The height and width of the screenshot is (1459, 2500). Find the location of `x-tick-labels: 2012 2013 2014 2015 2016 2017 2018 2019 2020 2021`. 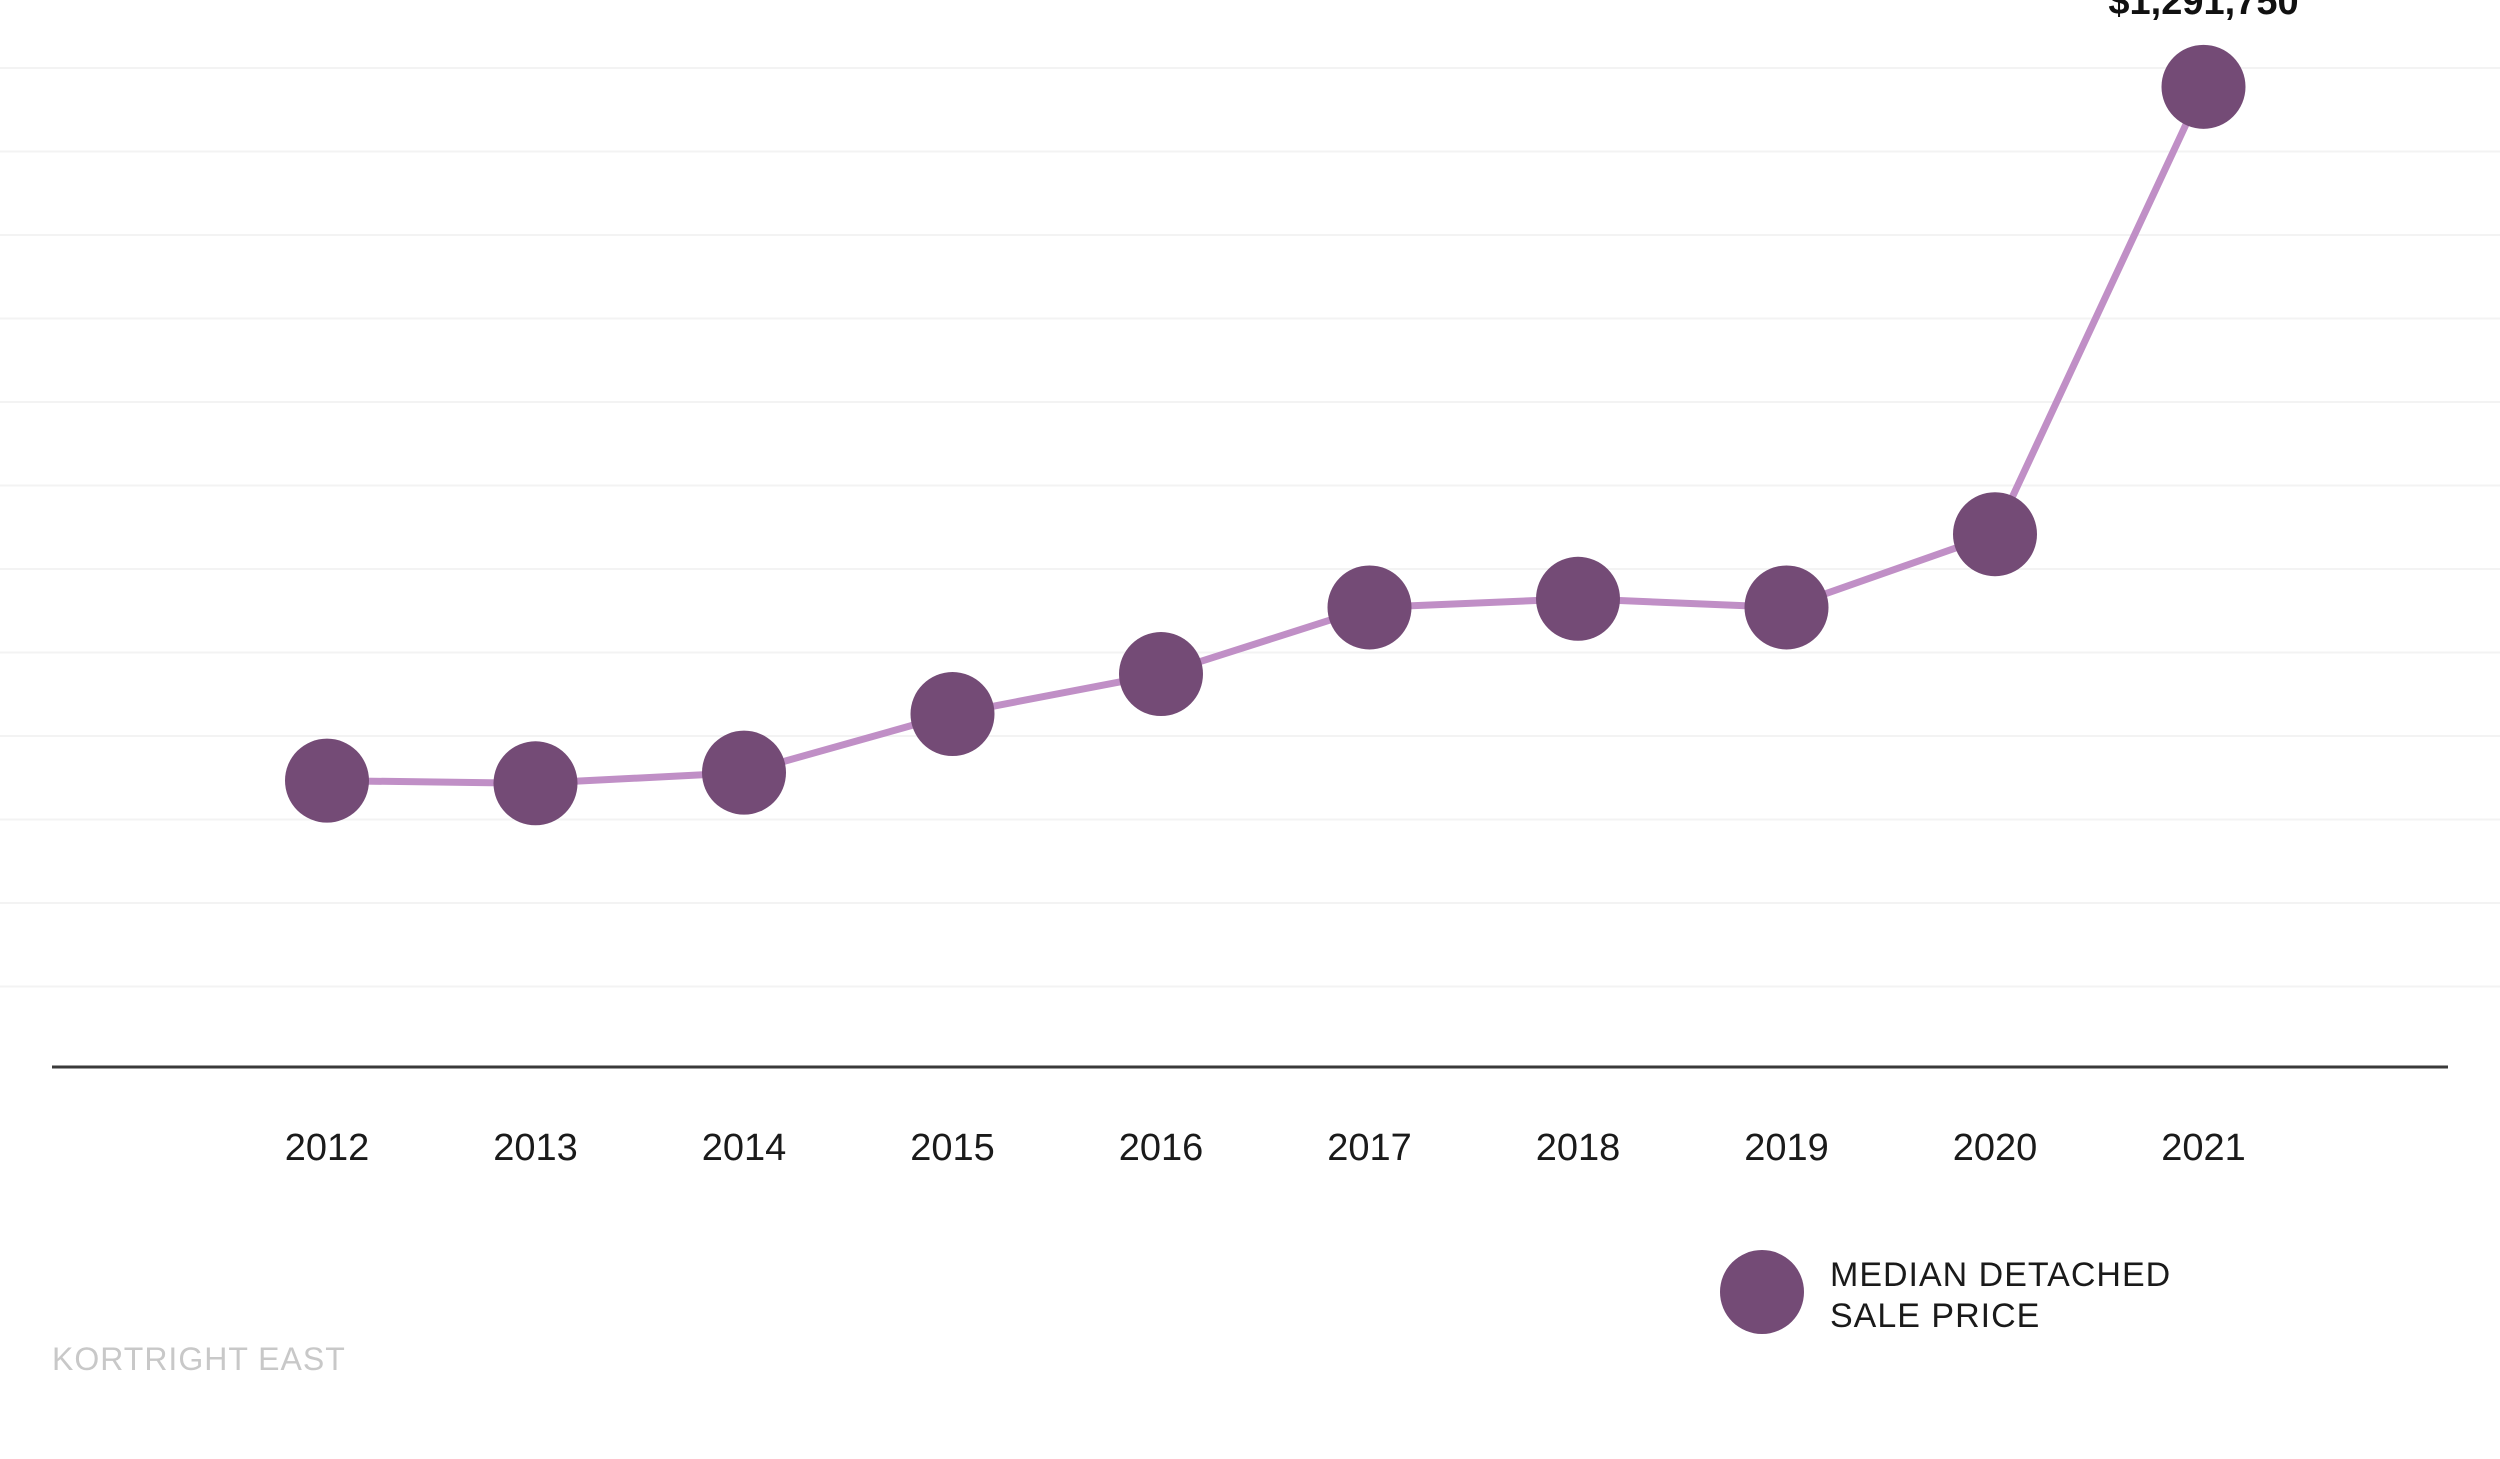

x-tick-labels: 2012 2013 2014 2015 2016 2017 2018 2019 2020 2021 is located at coordinates (1265, 1148).